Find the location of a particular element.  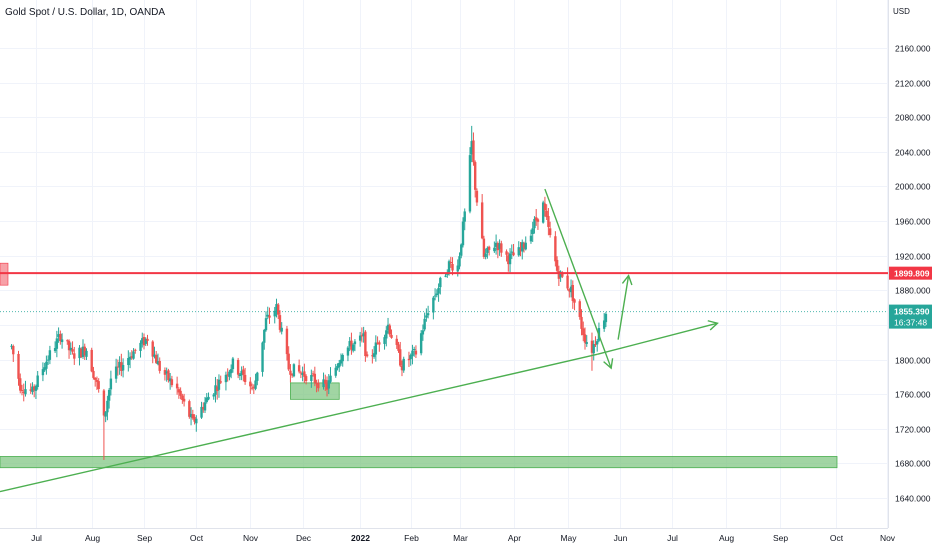

price-tick-label: 1880.000 is located at coordinates (913, 291).